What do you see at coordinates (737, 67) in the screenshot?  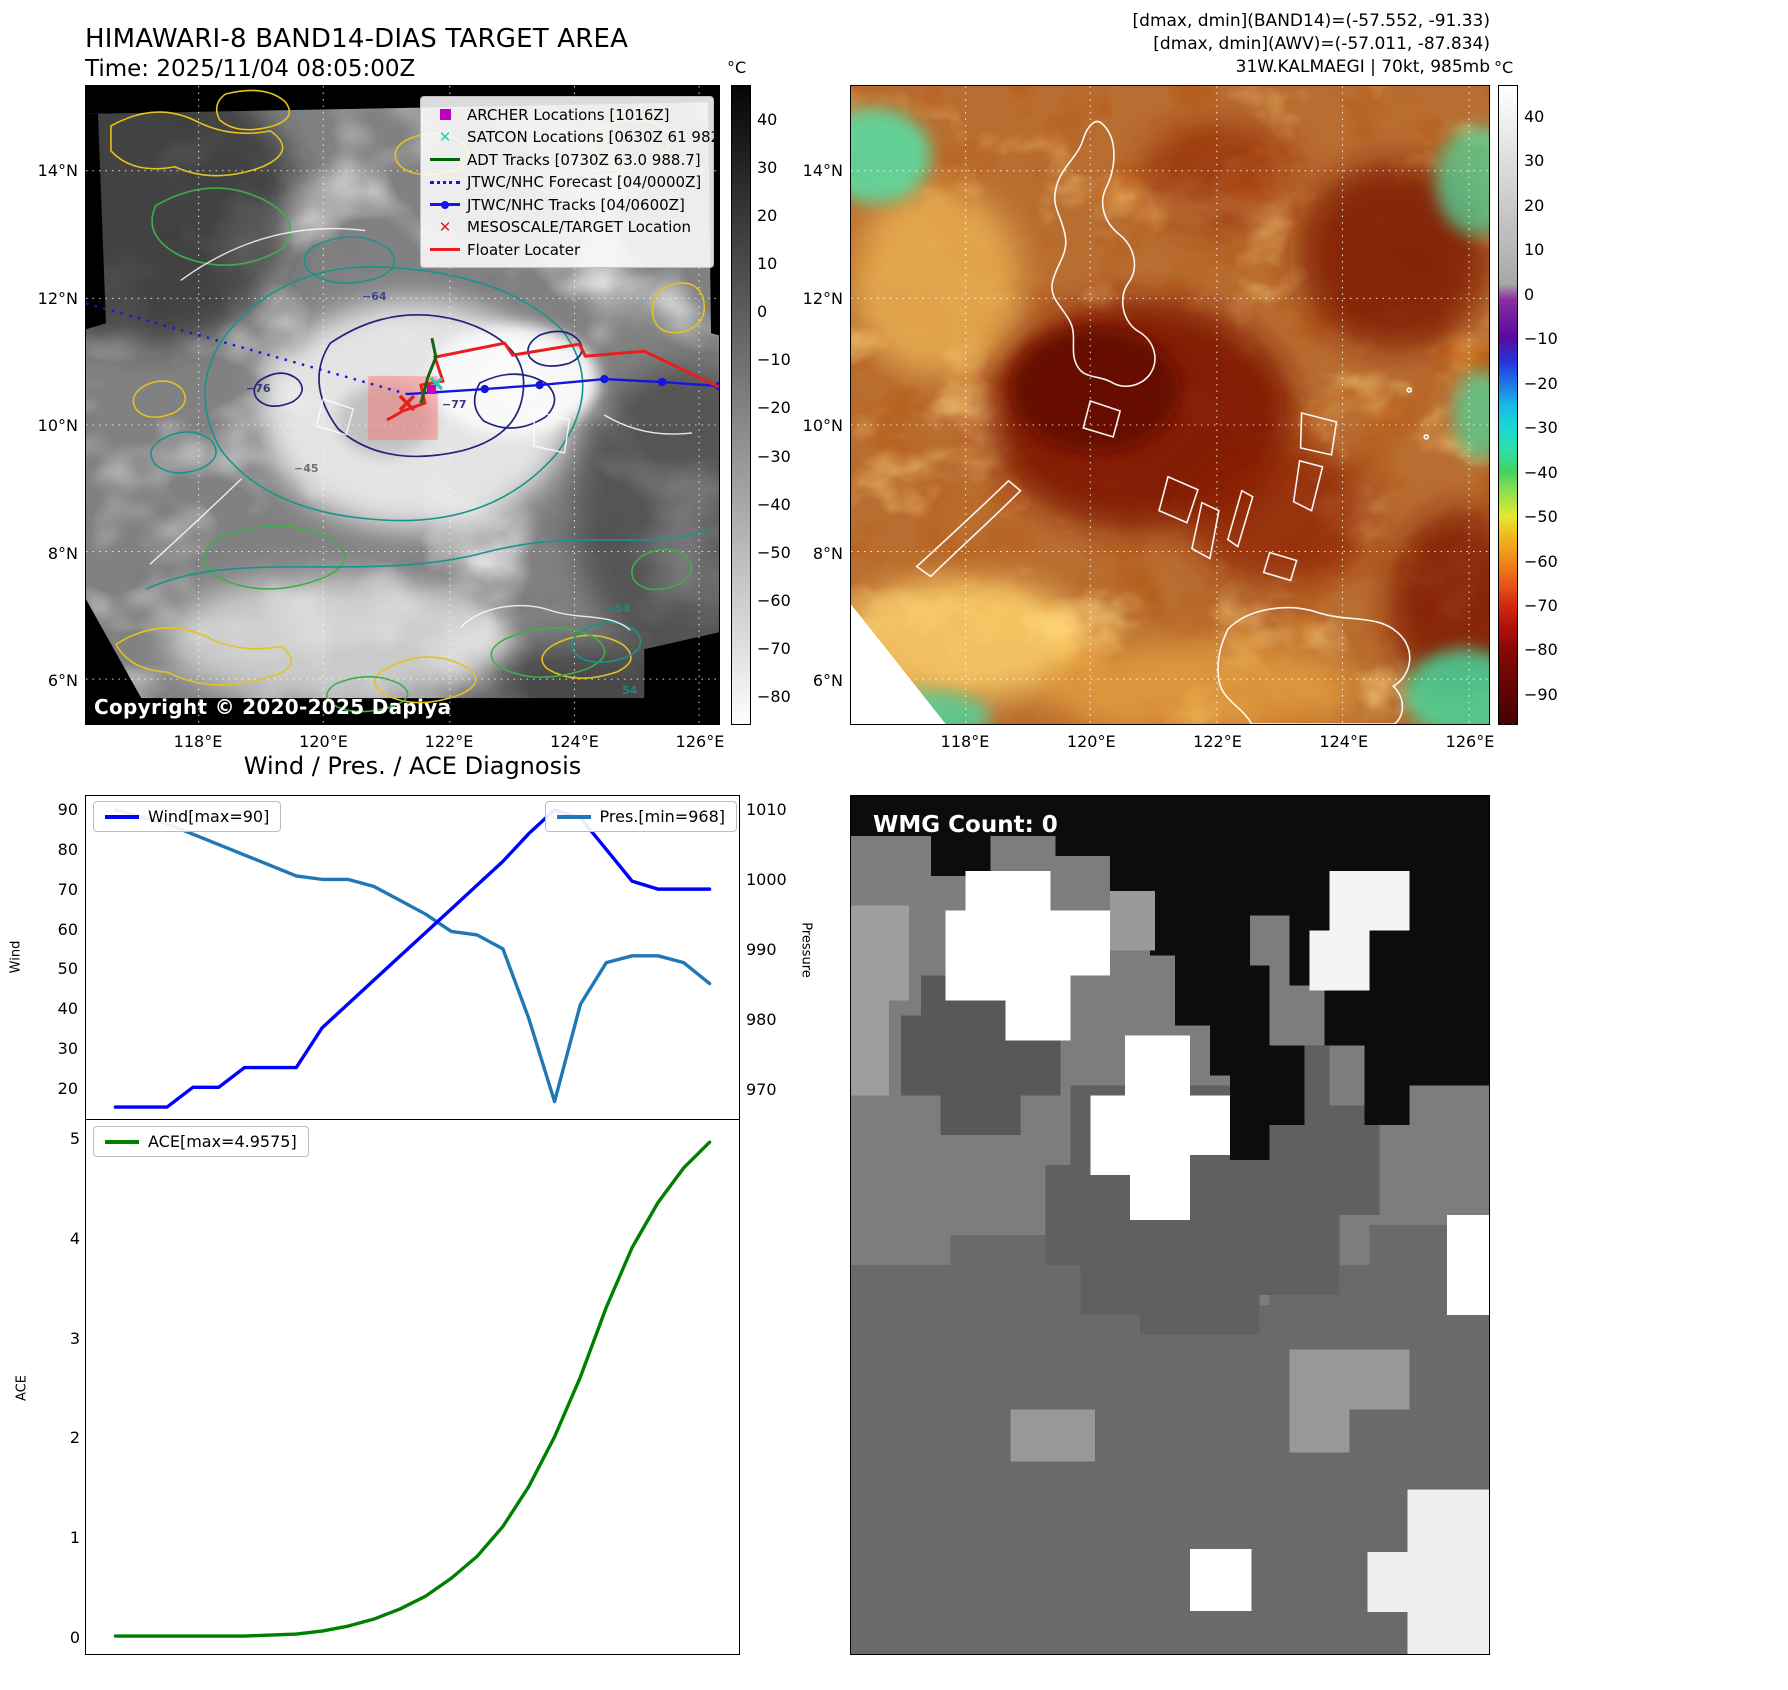 I see `band14-colorbar-unit: °C` at bounding box center [737, 67].